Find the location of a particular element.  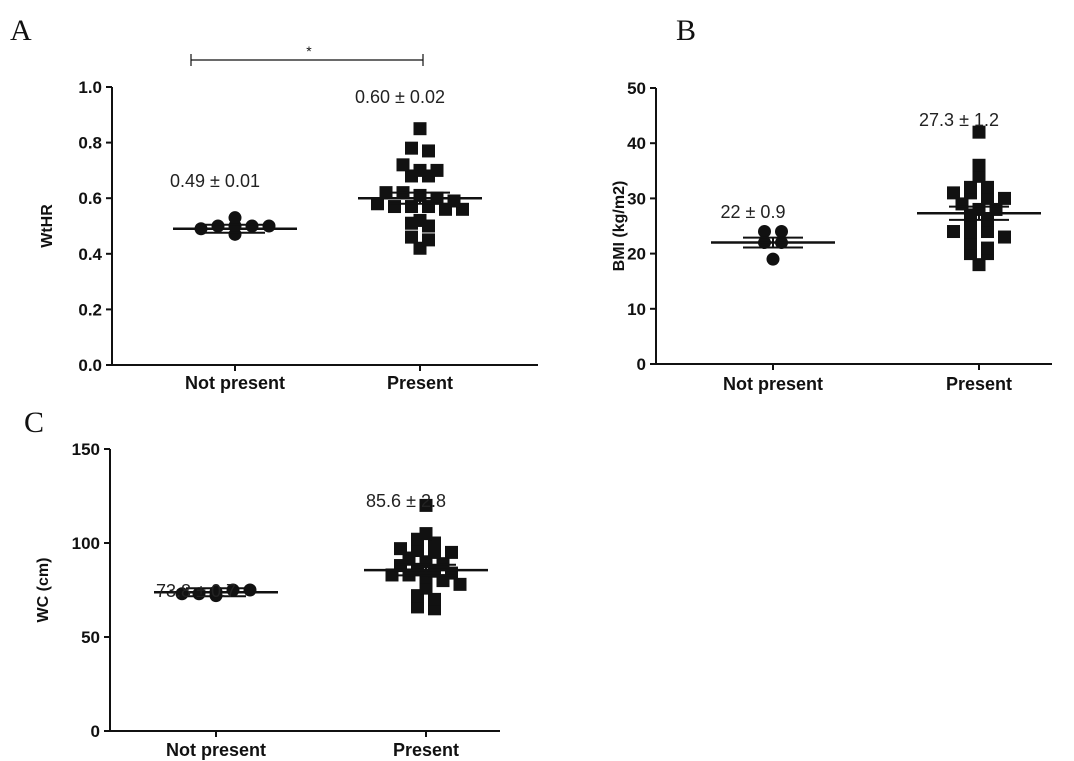

y-tick-label: 1.0 is located at coordinates (90, 87).